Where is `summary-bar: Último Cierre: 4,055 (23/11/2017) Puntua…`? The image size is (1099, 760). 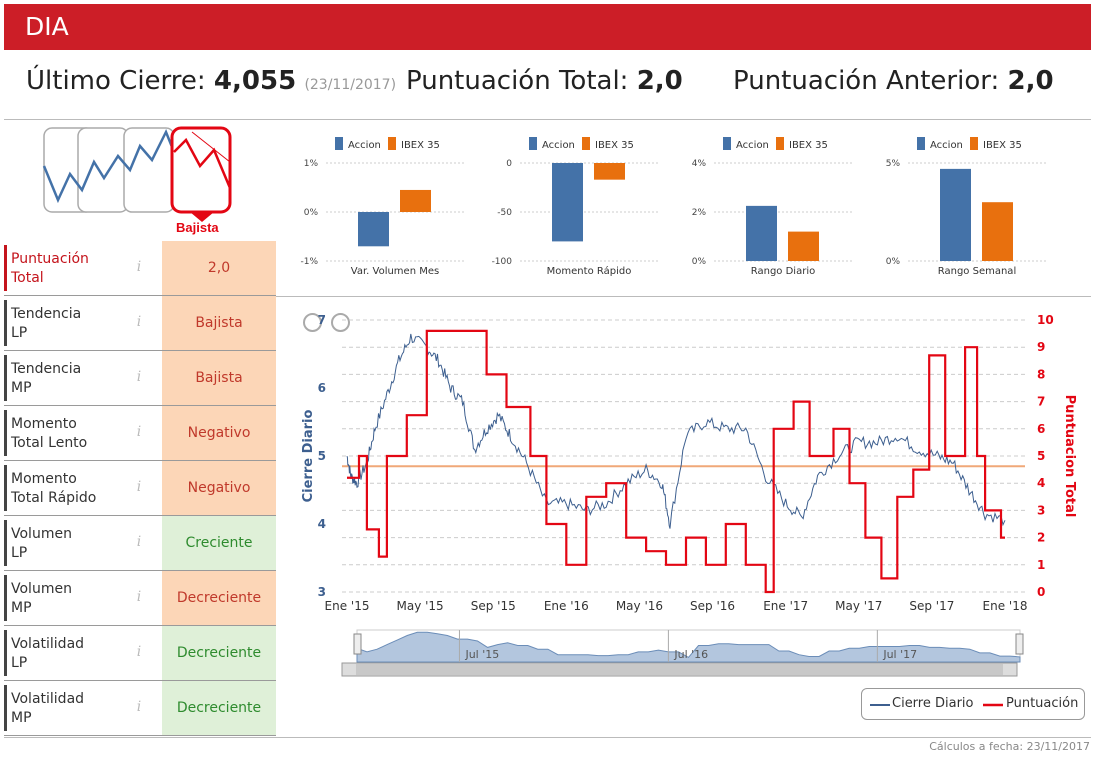 summary-bar: Último Cierre: 4,055 (23/11/2017) Puntua… is located at coordinates (547, 86).